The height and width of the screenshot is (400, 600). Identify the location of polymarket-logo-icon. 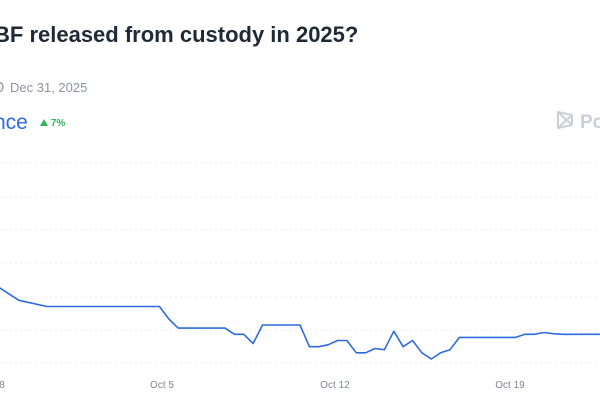
(565, 123).